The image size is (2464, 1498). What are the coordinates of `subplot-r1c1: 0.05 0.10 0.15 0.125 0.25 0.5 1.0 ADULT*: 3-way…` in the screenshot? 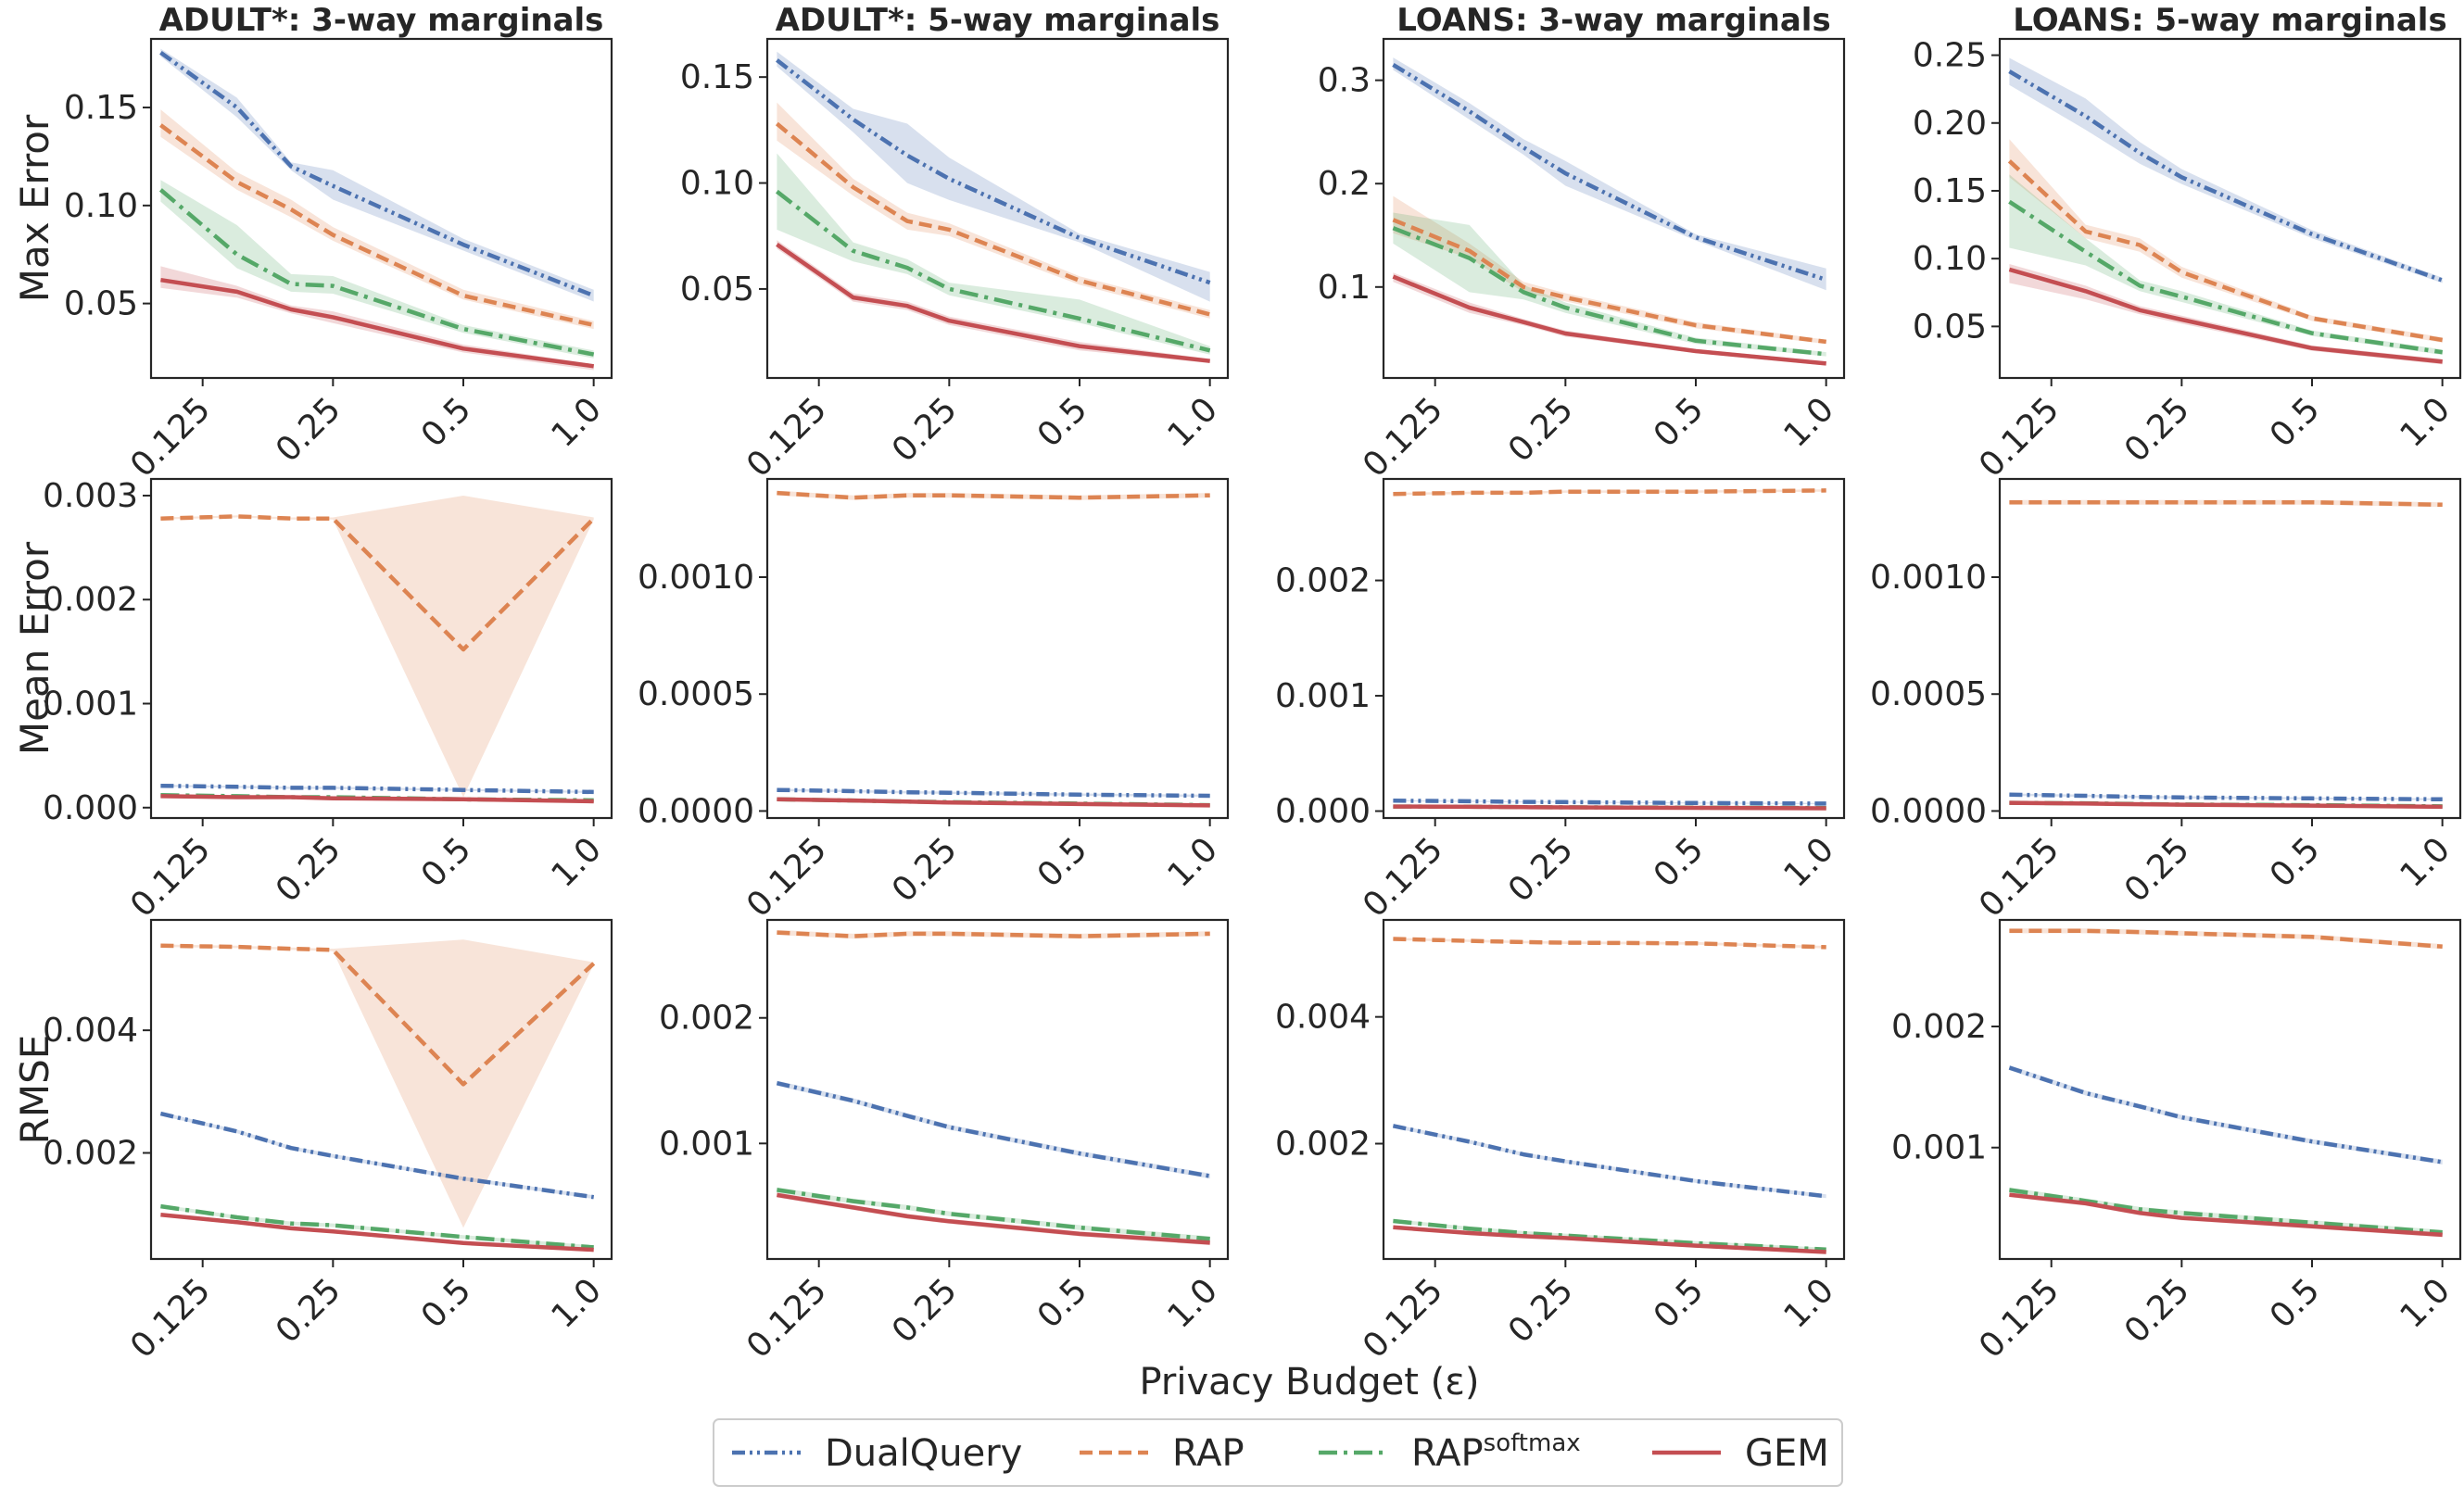 It's located at (312, 244).